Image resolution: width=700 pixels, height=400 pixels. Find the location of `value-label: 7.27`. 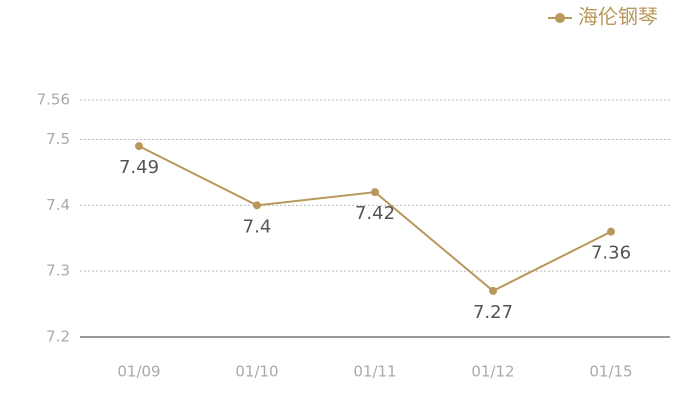

value-label: 7.27 is located at coordinates (493, 312).